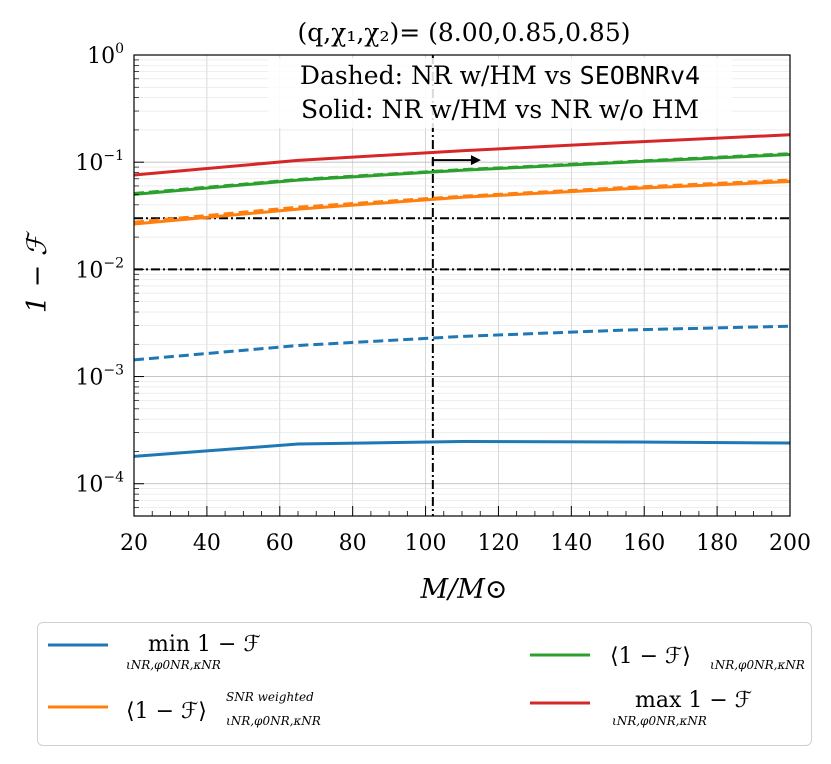 The image size is (831, 764). I want to click on legend-label-mean: ⟨1 − ℱ⟩, so click(650, 656).